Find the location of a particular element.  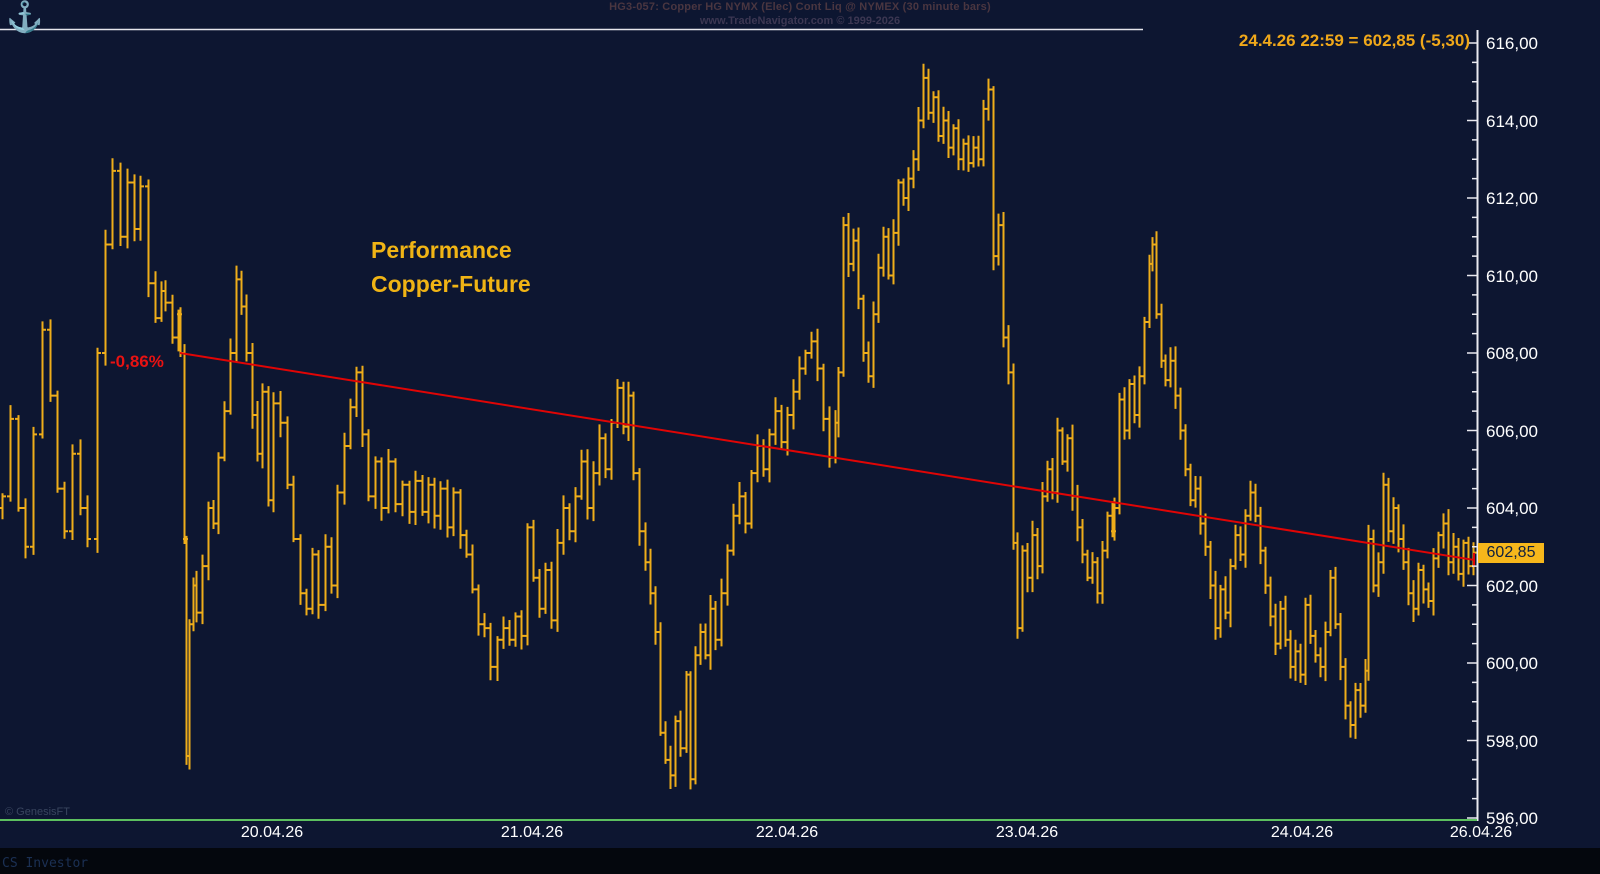

genesis-watermark: © GenesisFT is located at coordinates (37, 812).